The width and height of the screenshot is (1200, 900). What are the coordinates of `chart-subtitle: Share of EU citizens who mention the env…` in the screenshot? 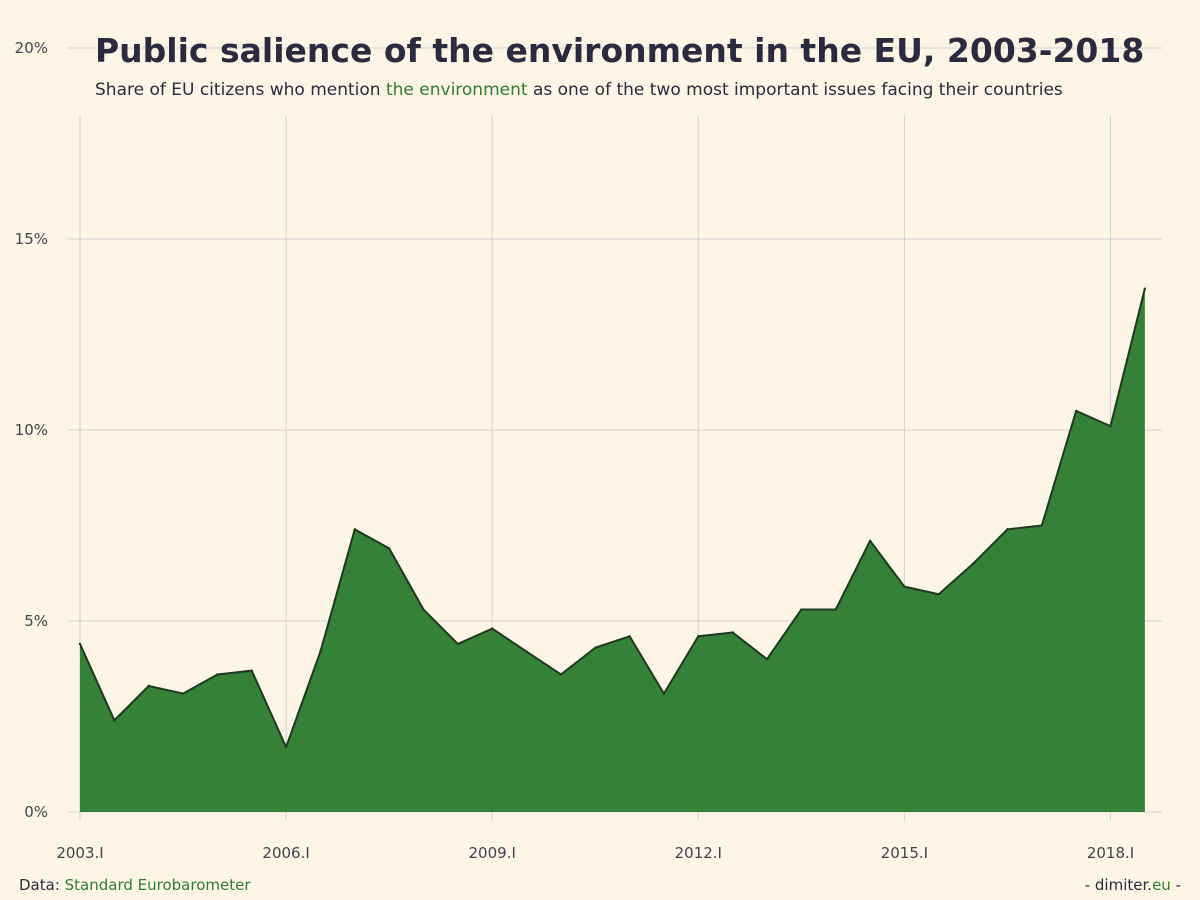 It's located at (579, 90).